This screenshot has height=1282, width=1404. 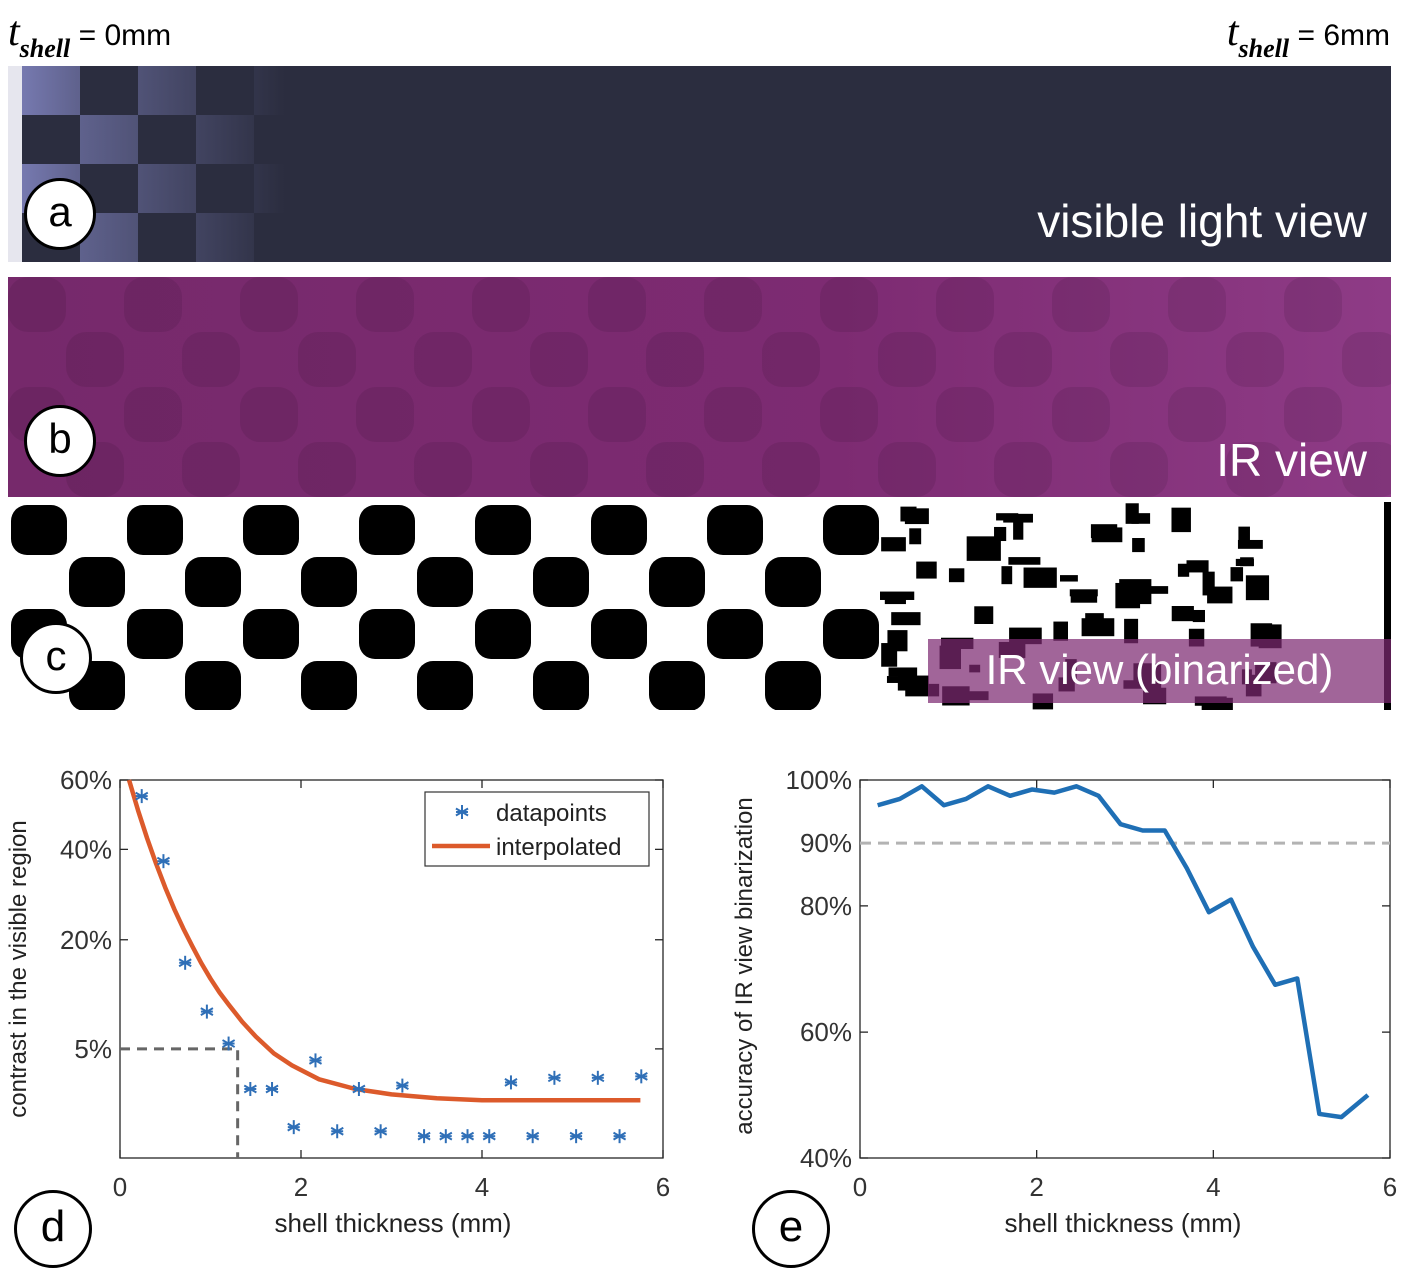 What do you see at coordinates (18, 969) in the screenshot?
I see `y-axis-label: contrast in the visible region` at bounding box center [18, 969].